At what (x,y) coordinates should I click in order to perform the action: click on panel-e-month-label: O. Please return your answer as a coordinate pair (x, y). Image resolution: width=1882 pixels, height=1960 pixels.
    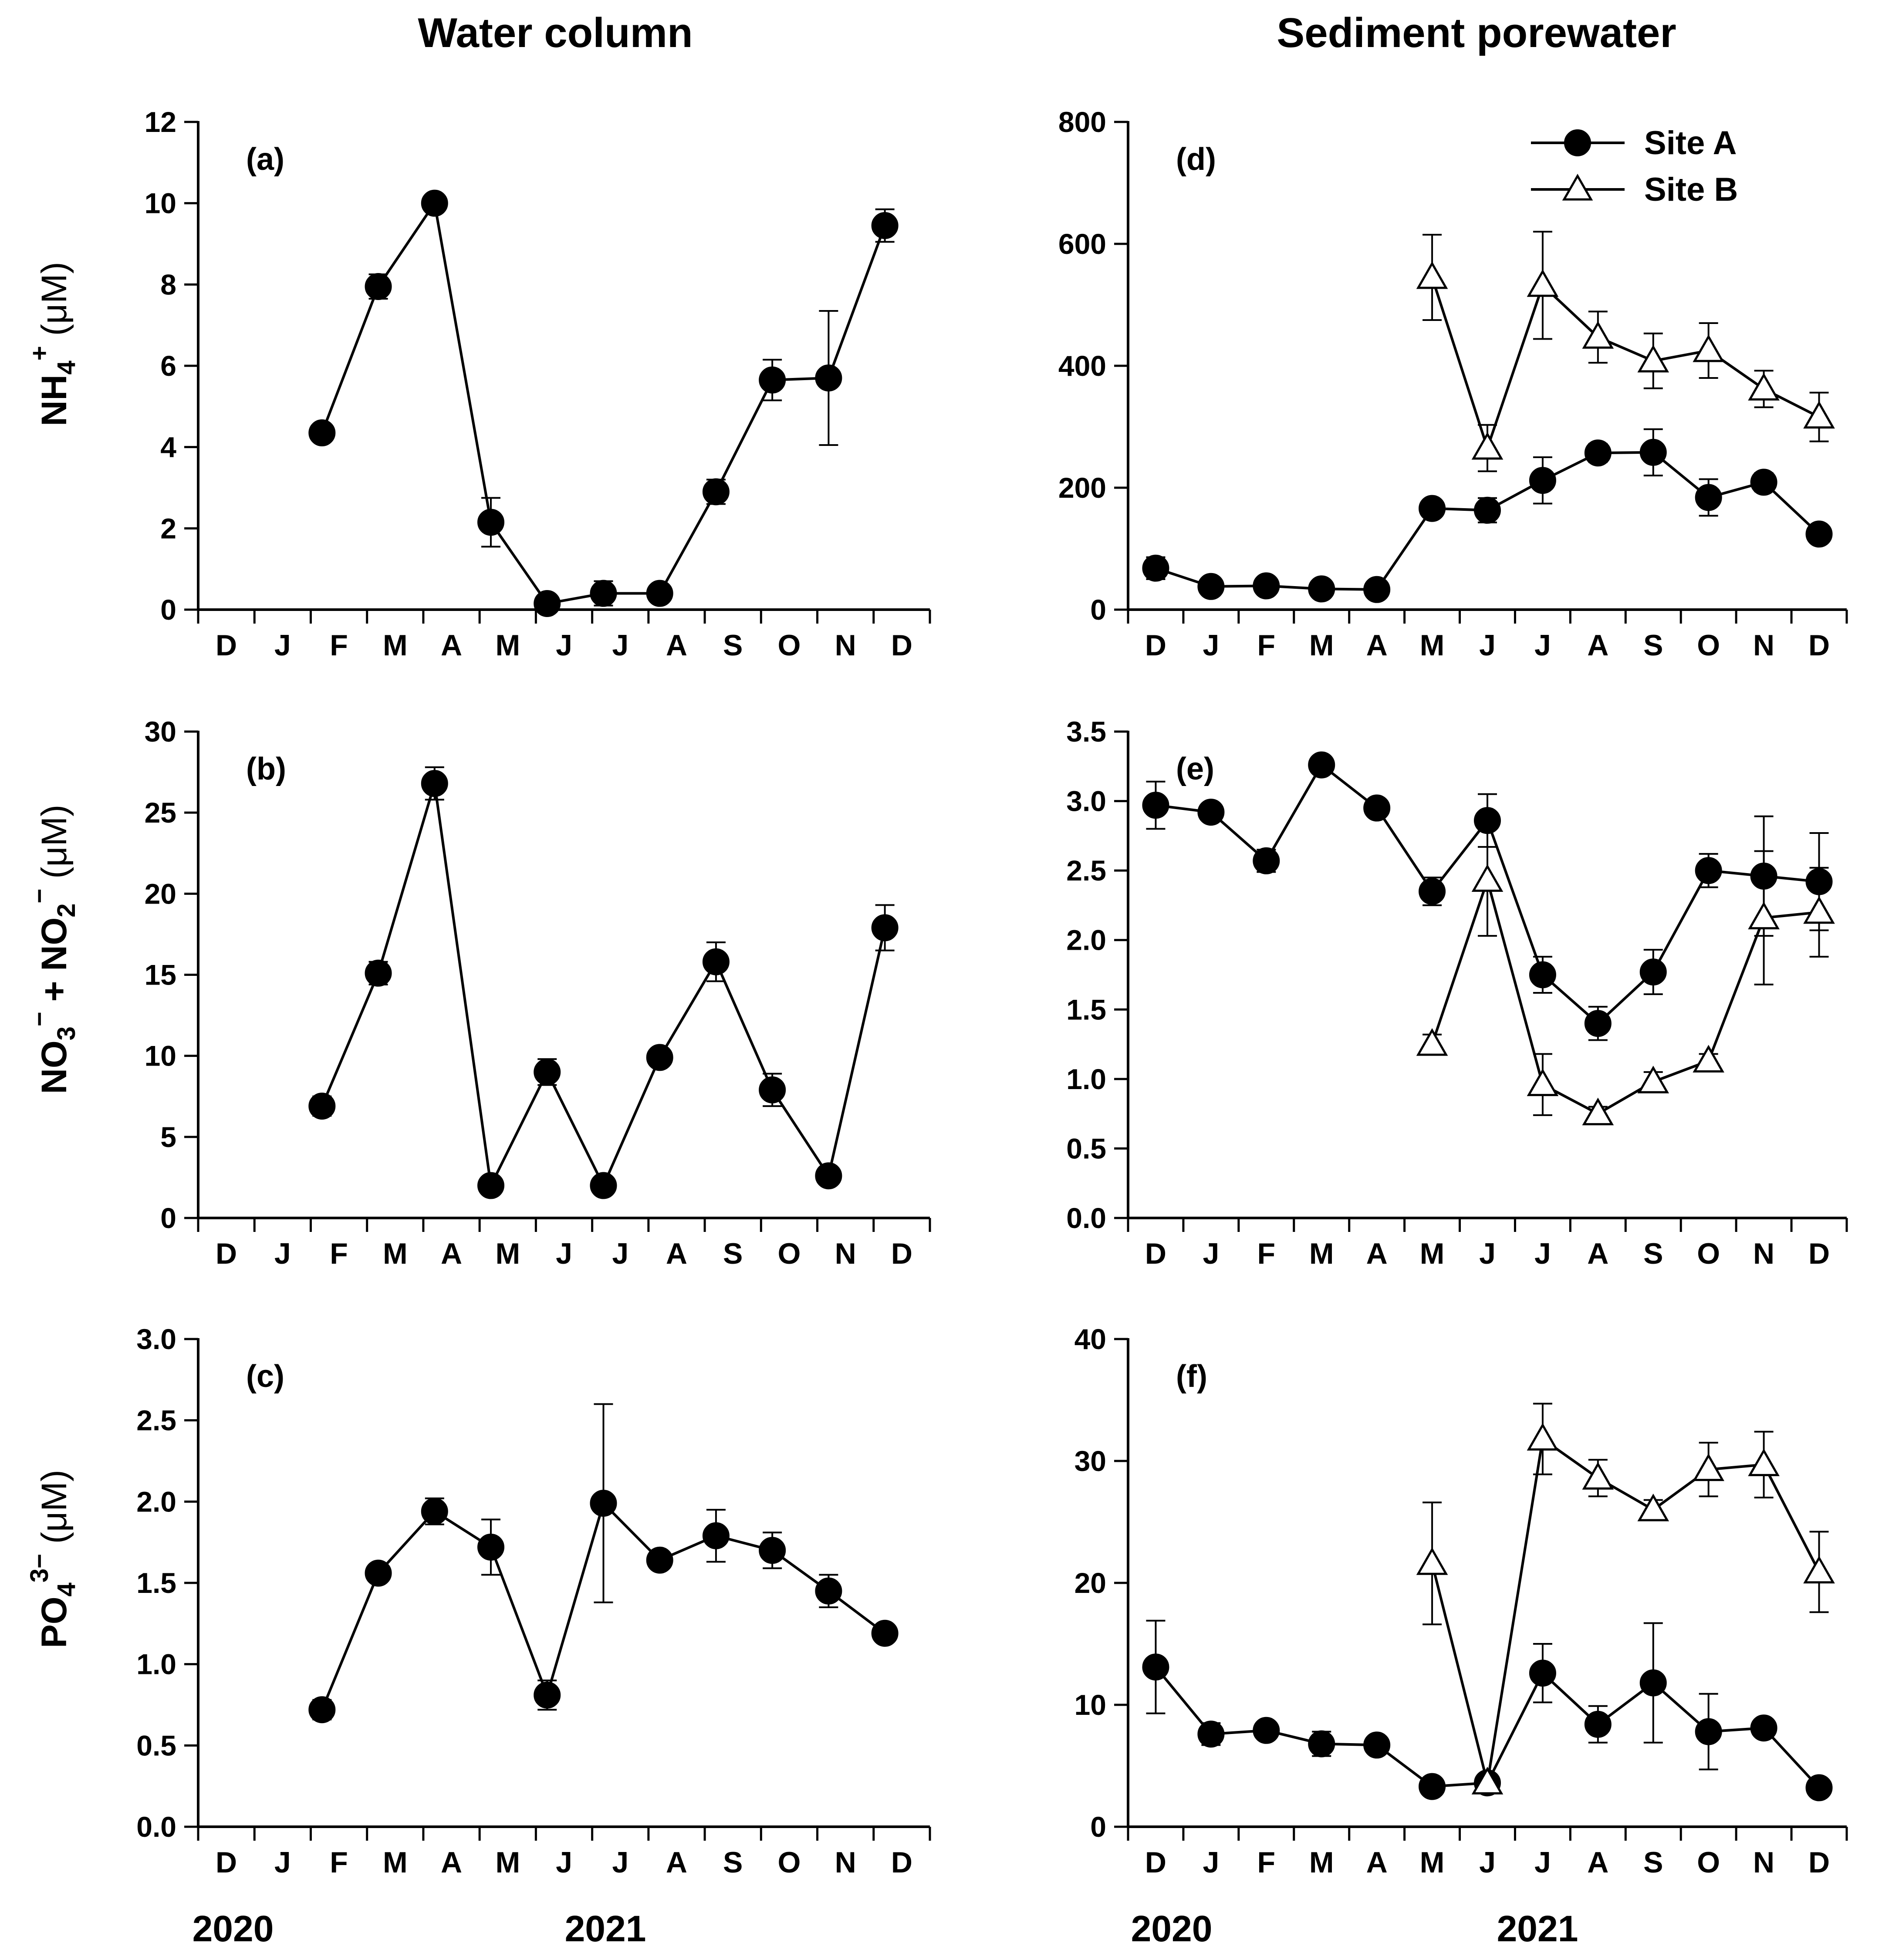
    Looking at the image, I should click on (1708, 1253).